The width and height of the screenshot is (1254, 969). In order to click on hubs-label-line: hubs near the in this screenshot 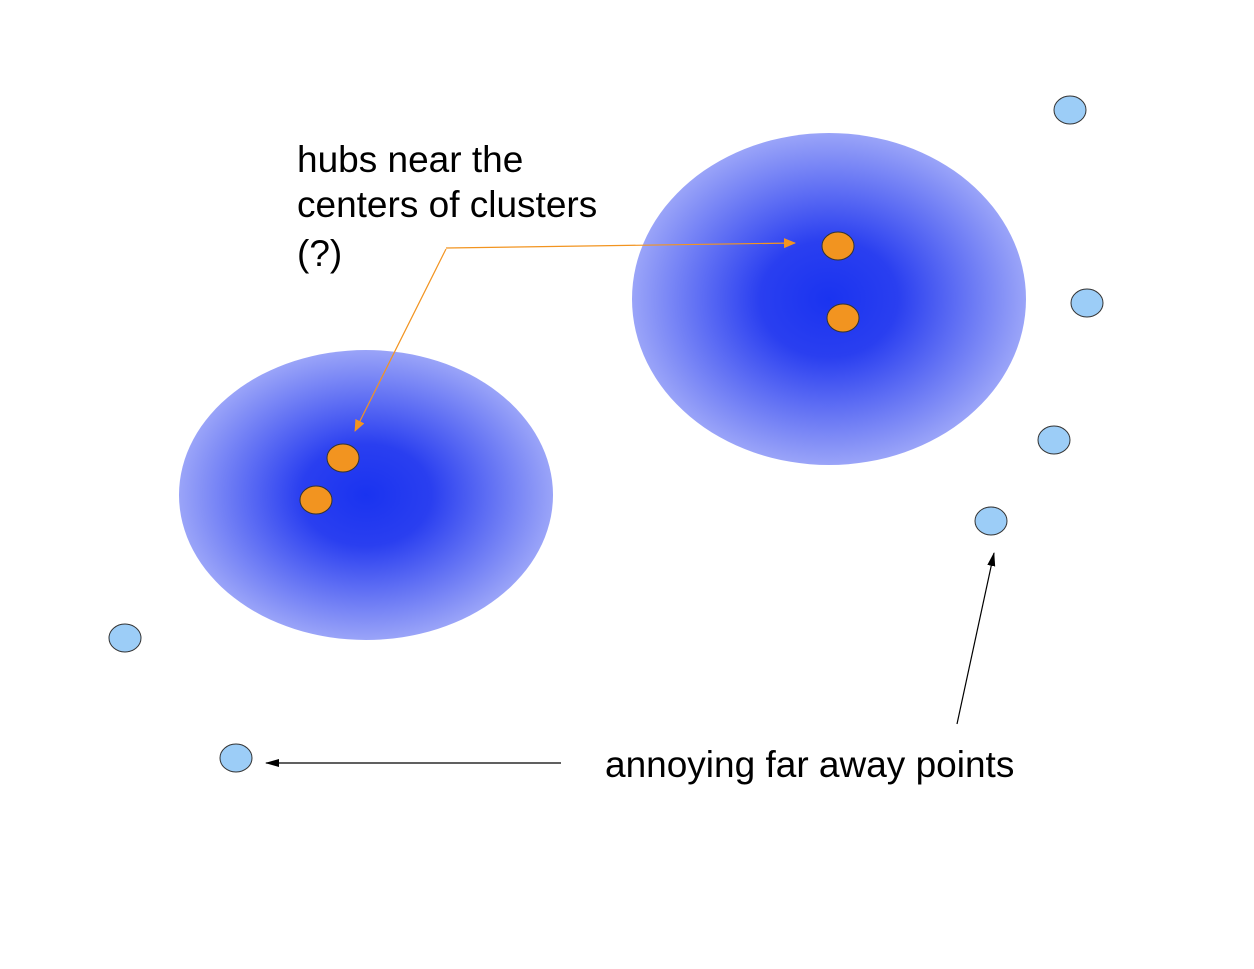, I will do `click(410, 159)`.